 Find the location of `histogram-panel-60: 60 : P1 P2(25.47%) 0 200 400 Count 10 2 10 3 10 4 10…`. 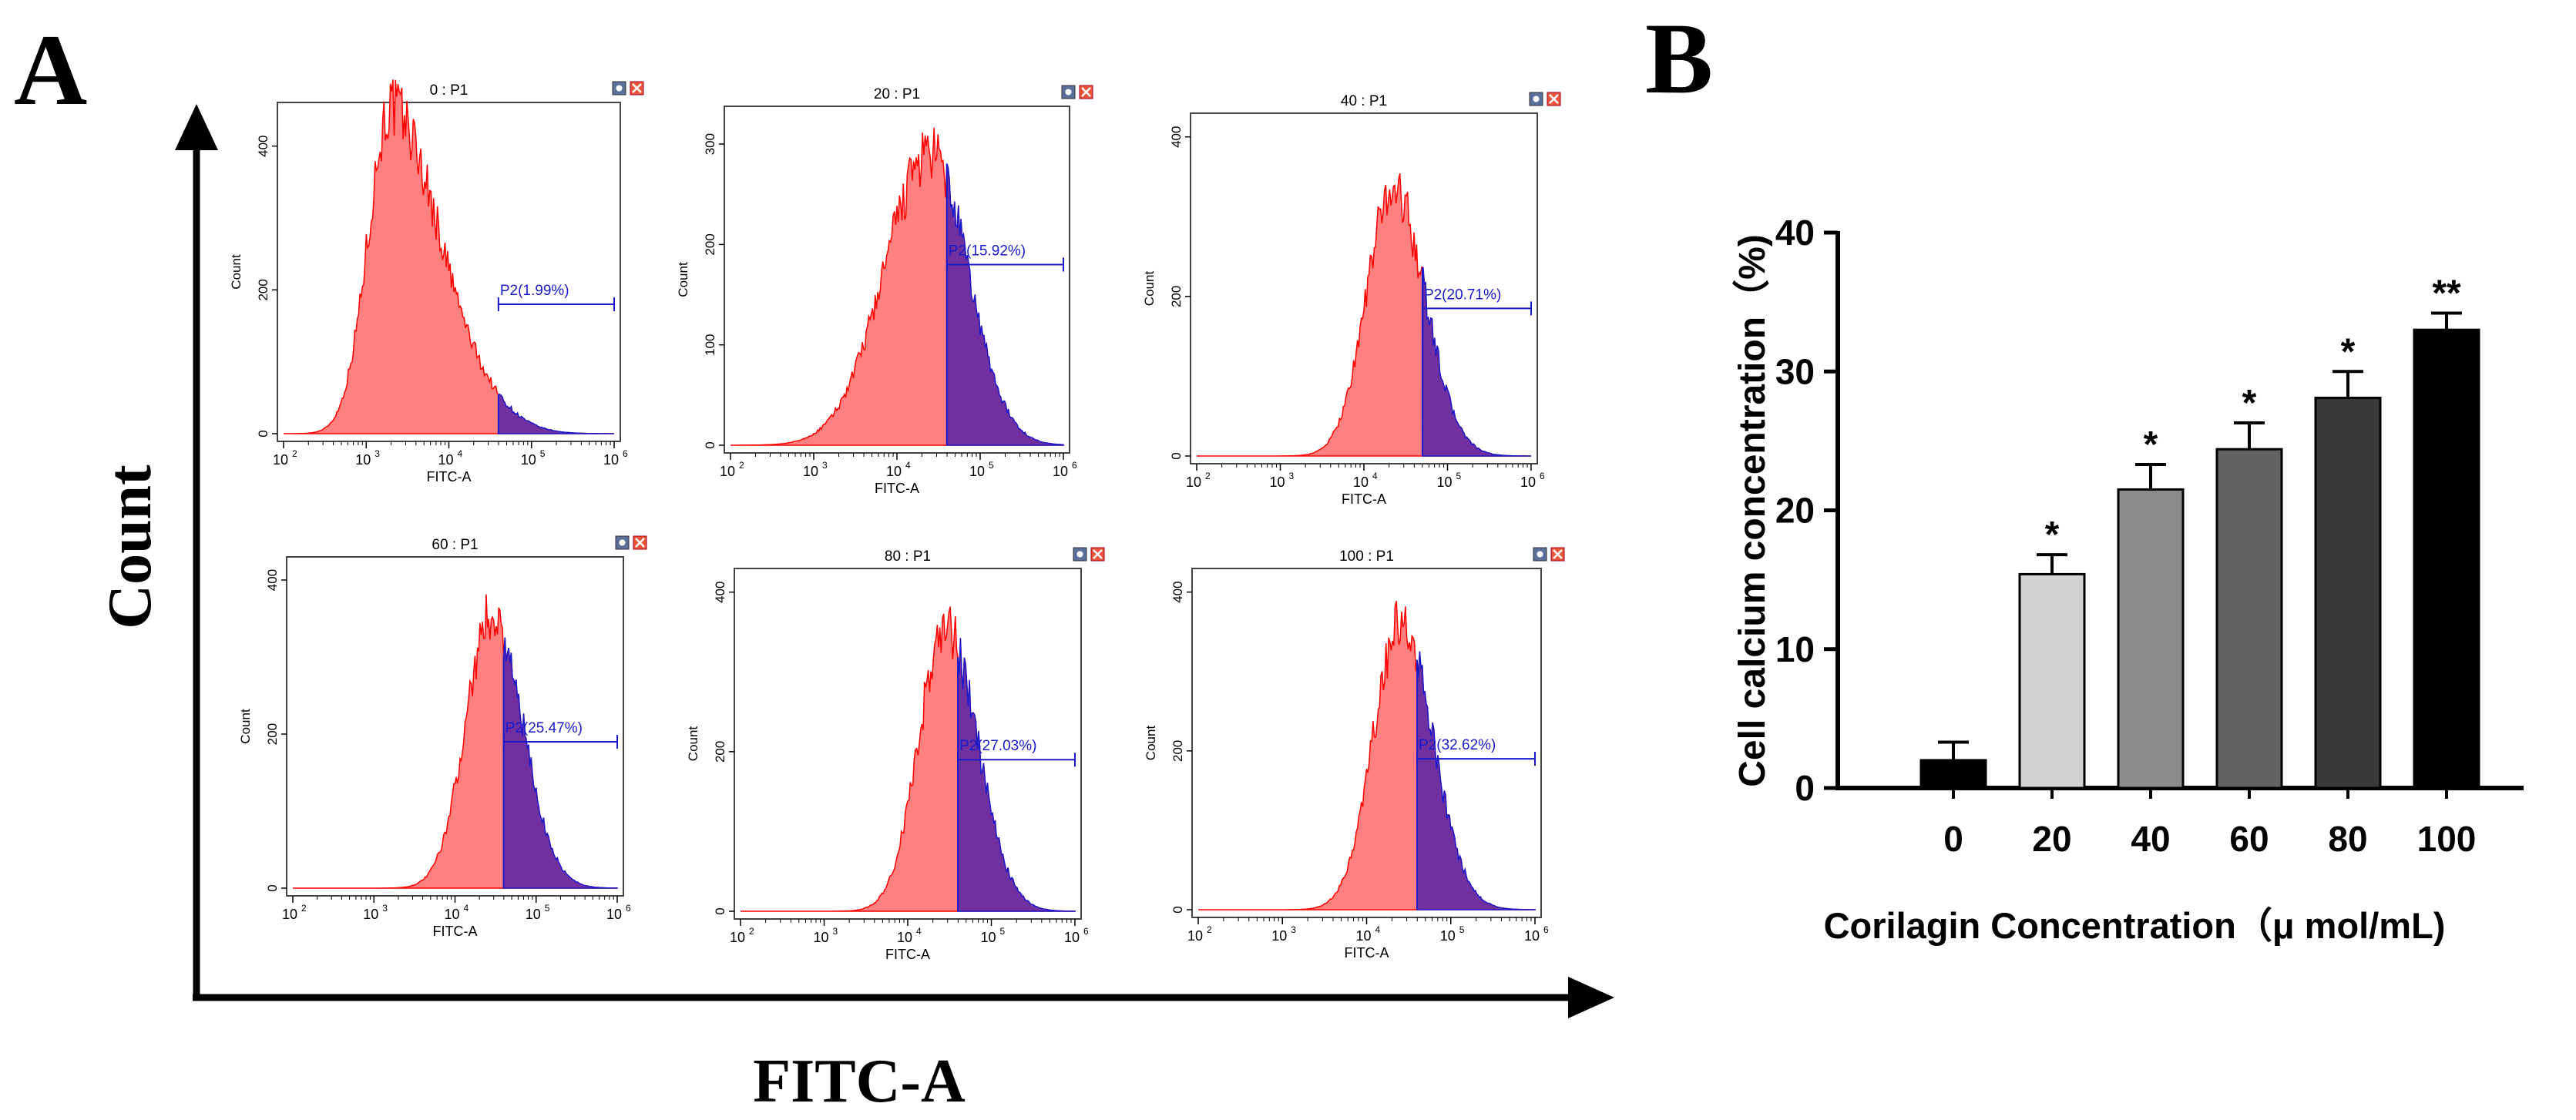

histogram-panel-60: 60 : P1 P2(25.47%) 0 200 400 Count 10 2 10 3 10 4 10… is located at coordinates (442, 737).